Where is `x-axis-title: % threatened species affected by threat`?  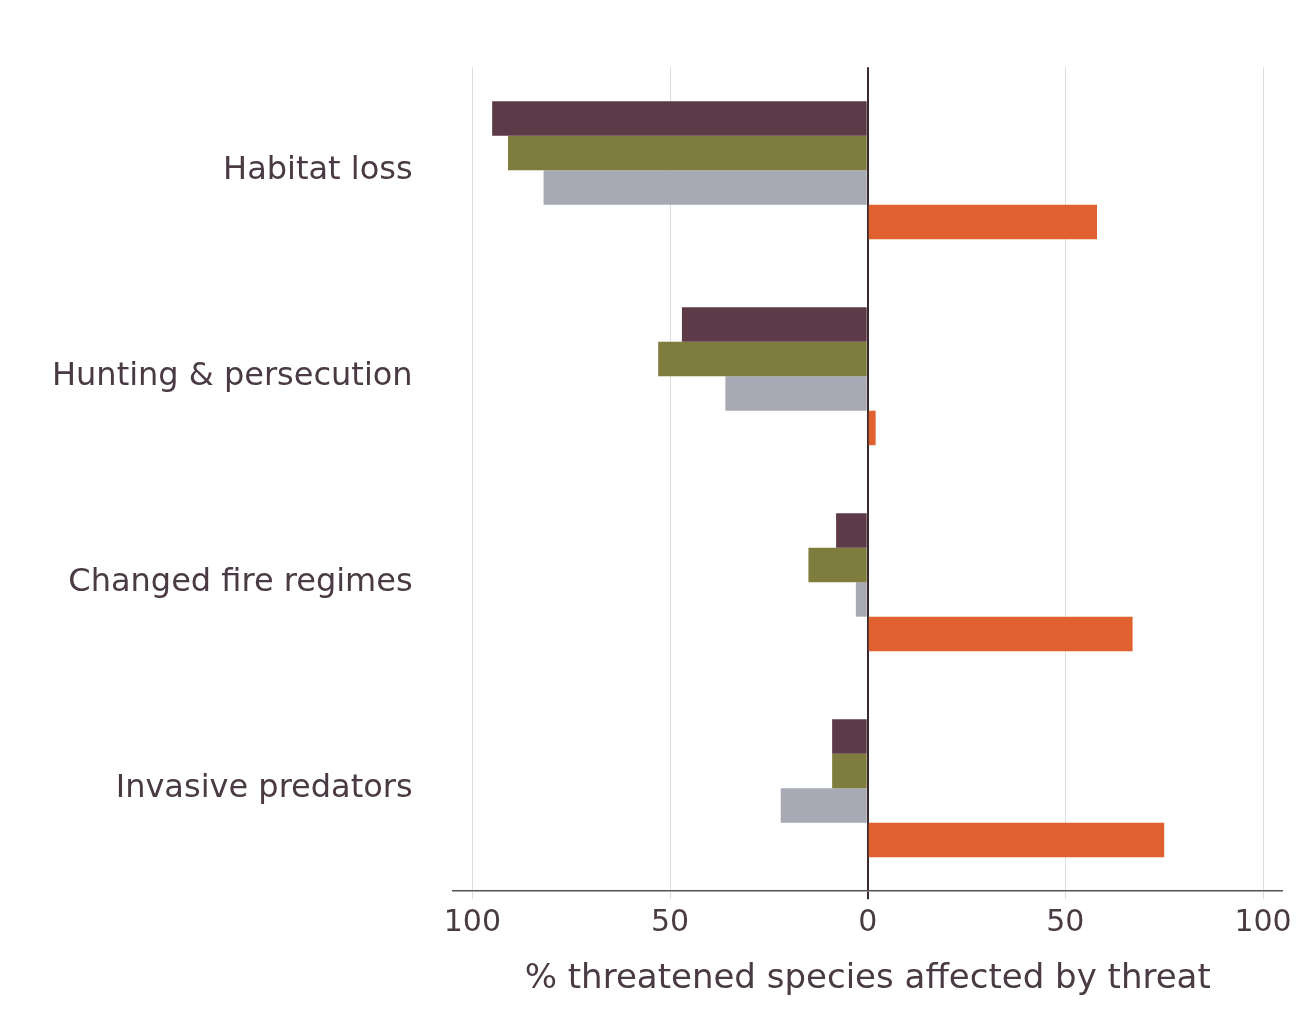 x-axis-title: % threatened species affected by threat is located at coordinates (867, 976).